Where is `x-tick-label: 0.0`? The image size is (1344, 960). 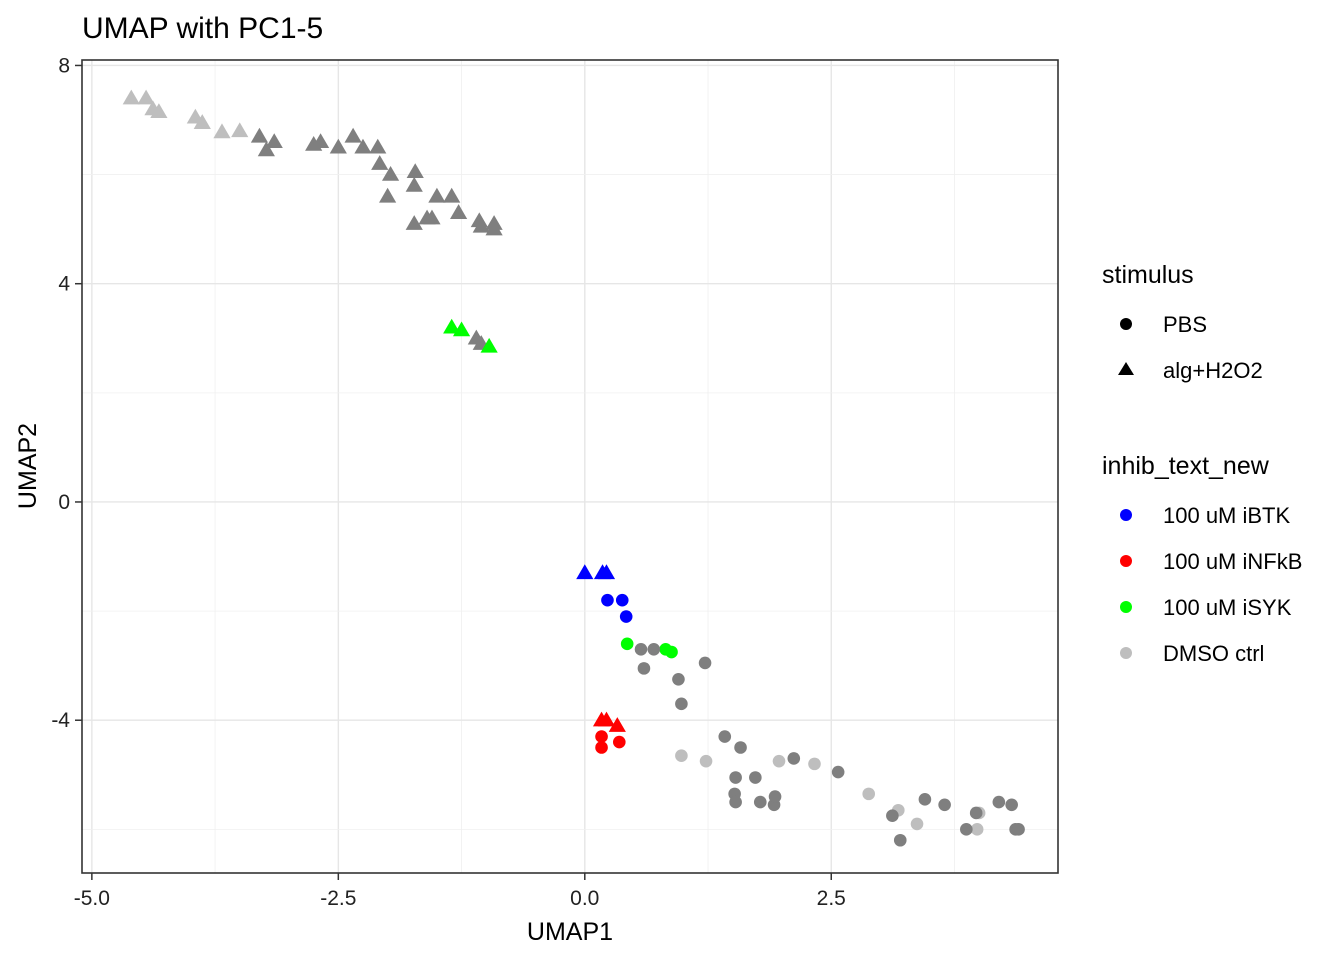 x-tick-label: 0.0 is located at coordinates (584, 898).